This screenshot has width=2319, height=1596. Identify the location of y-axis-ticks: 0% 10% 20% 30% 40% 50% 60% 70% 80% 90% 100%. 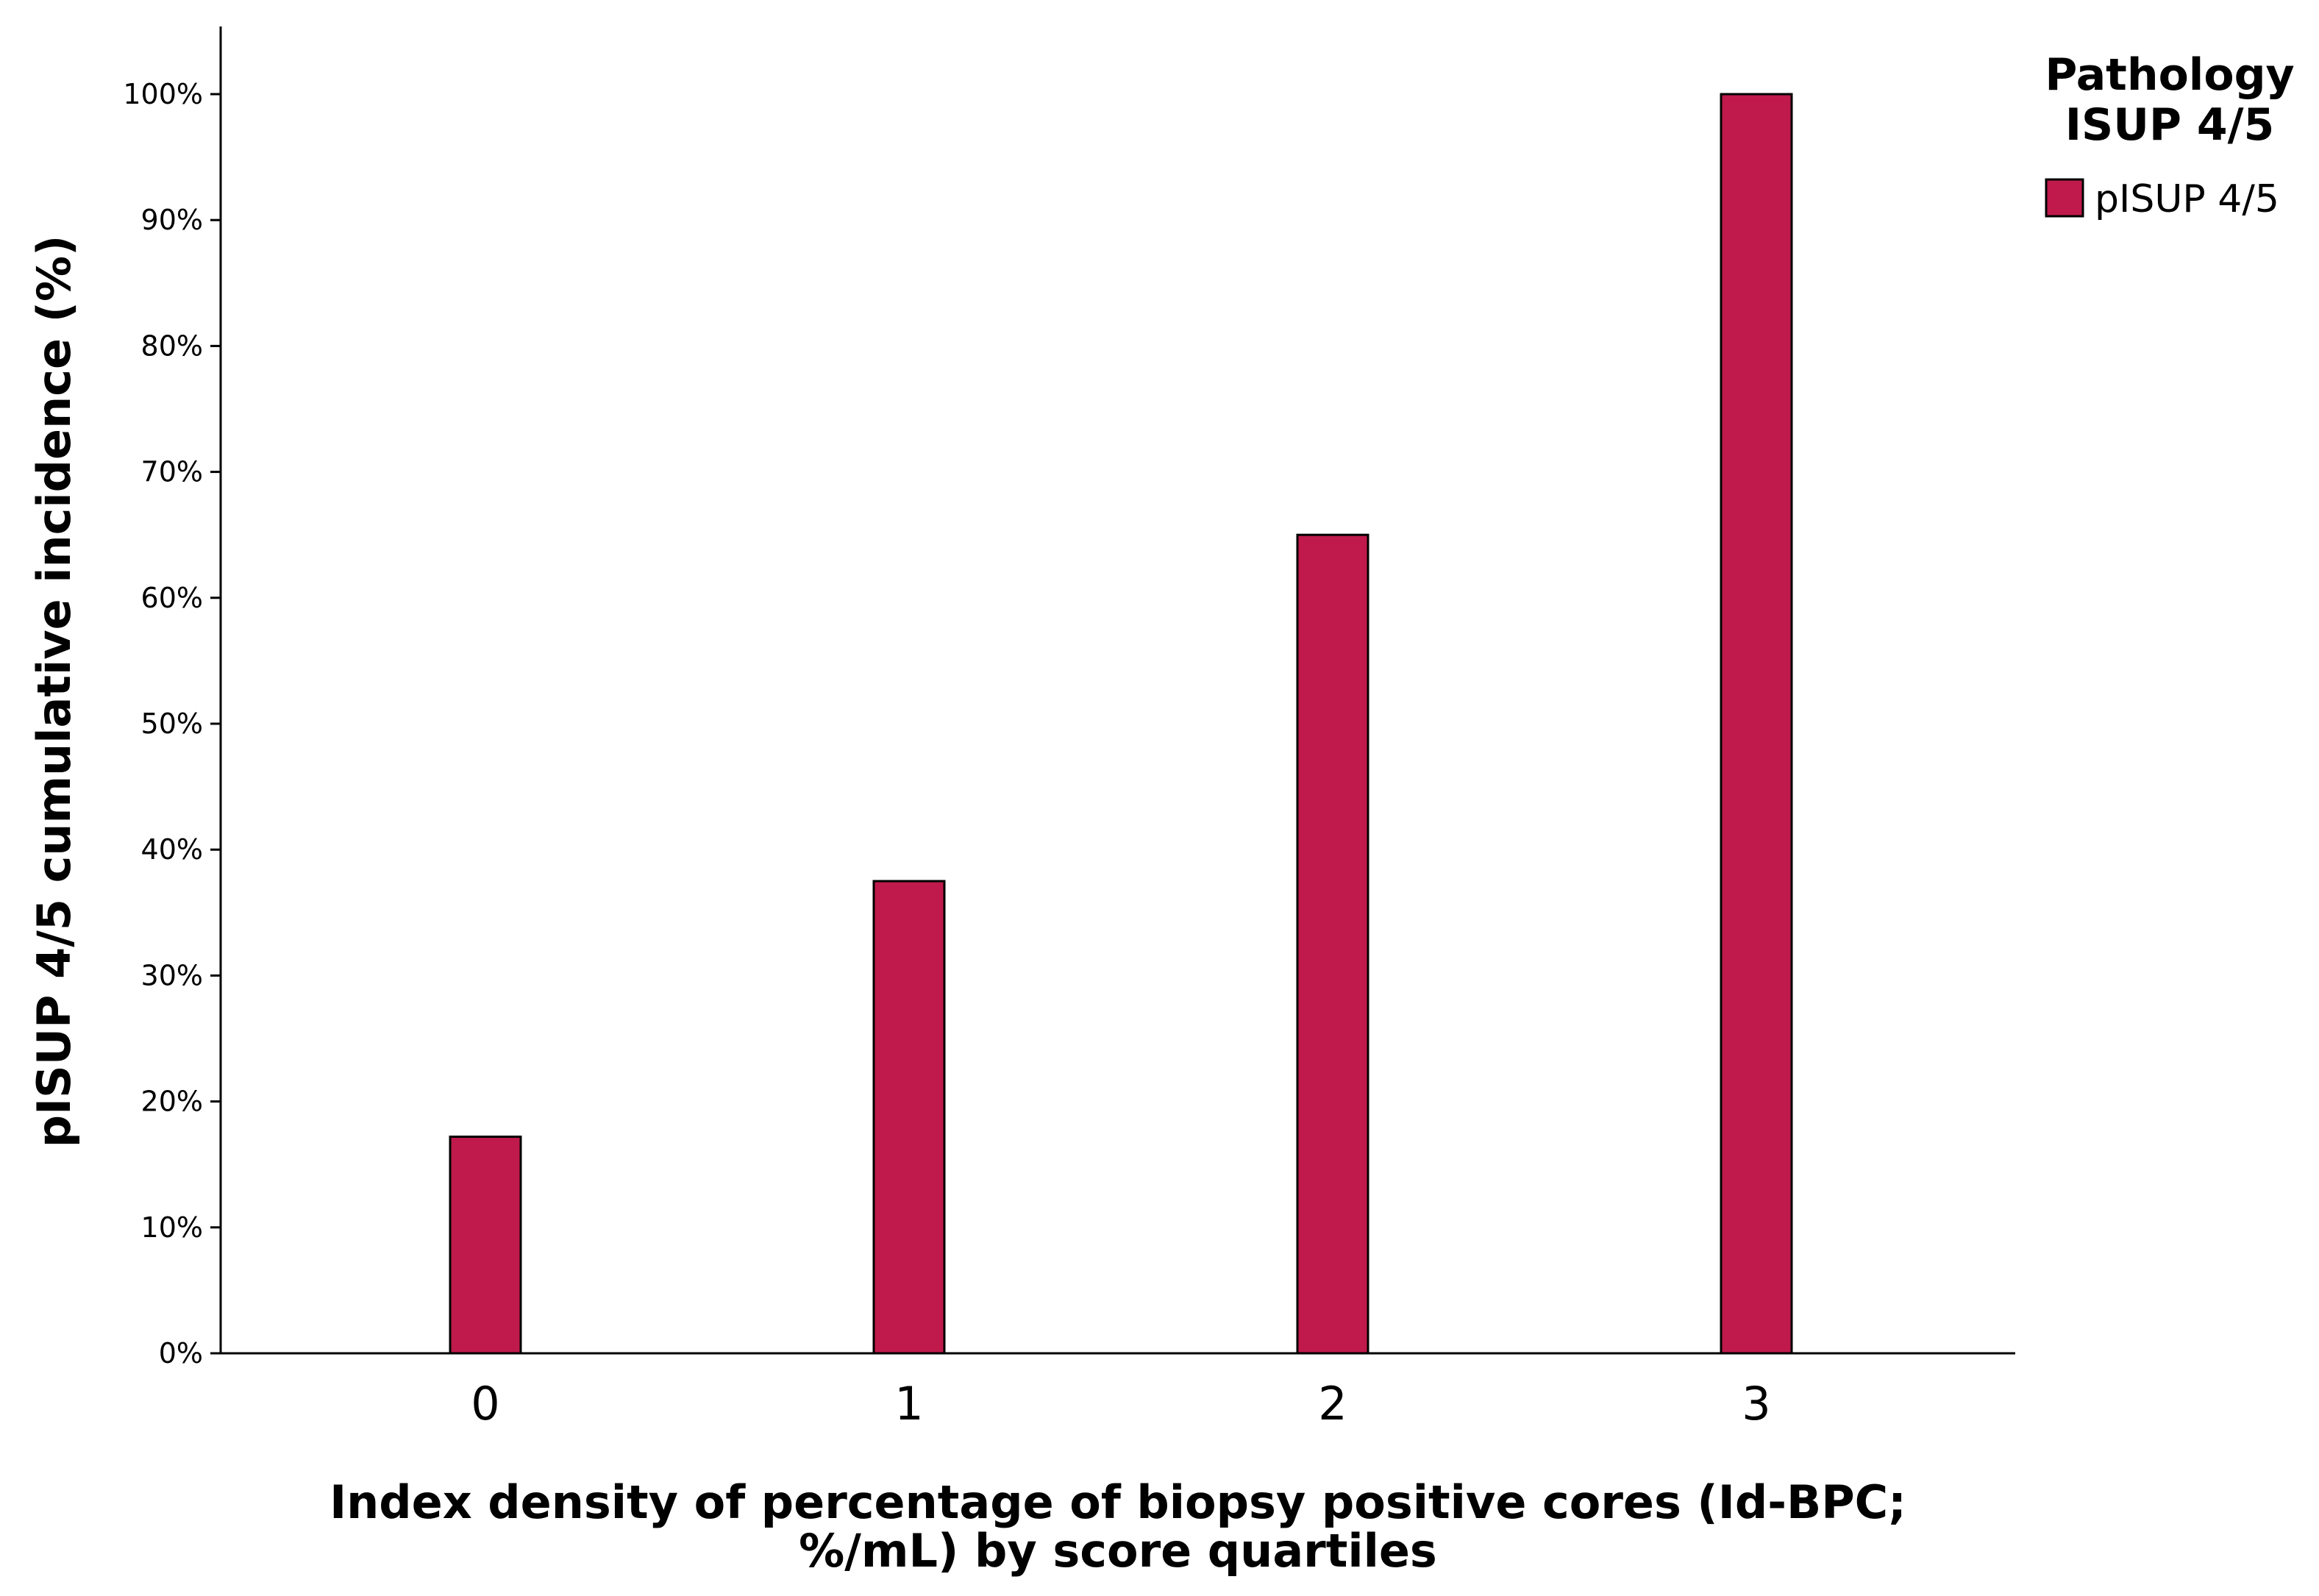
(172, 723).